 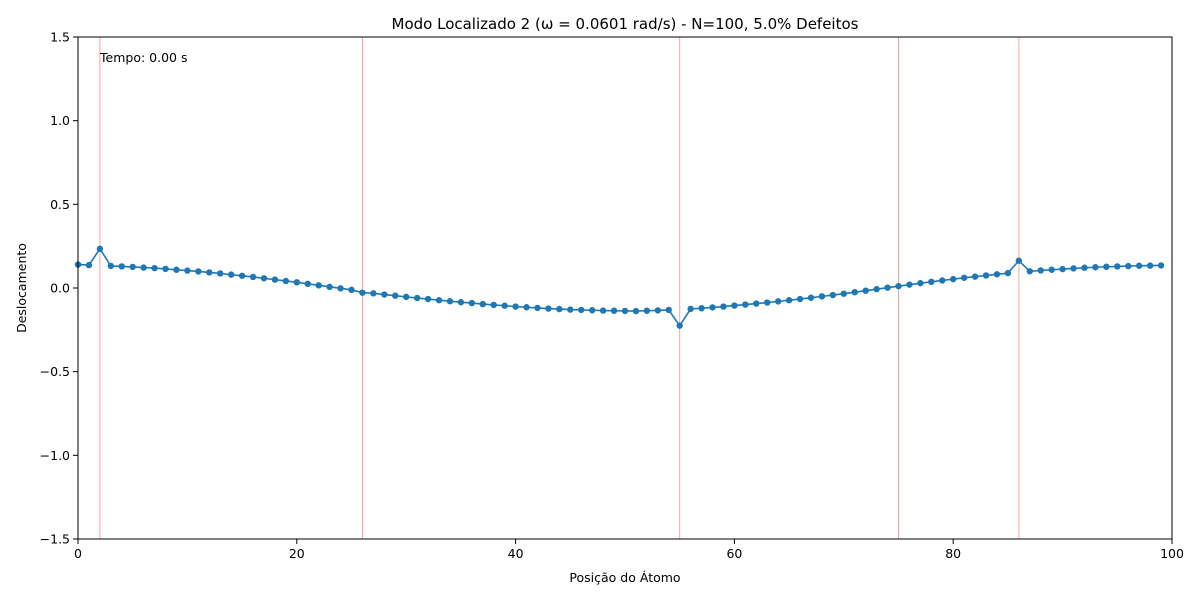 I want to click on y-axis-ticks: −1.5 −1.0 −0.5 0.0 0.5 1.0 1.5, so click(x=59, y=288).